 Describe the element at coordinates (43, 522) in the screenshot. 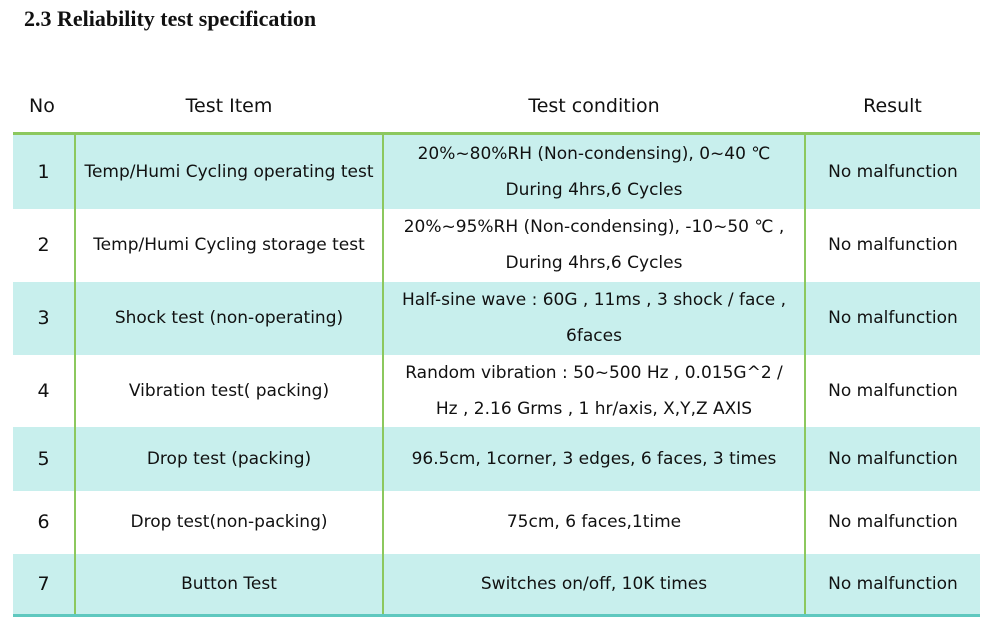

I see `cell-no: 6` at that location.